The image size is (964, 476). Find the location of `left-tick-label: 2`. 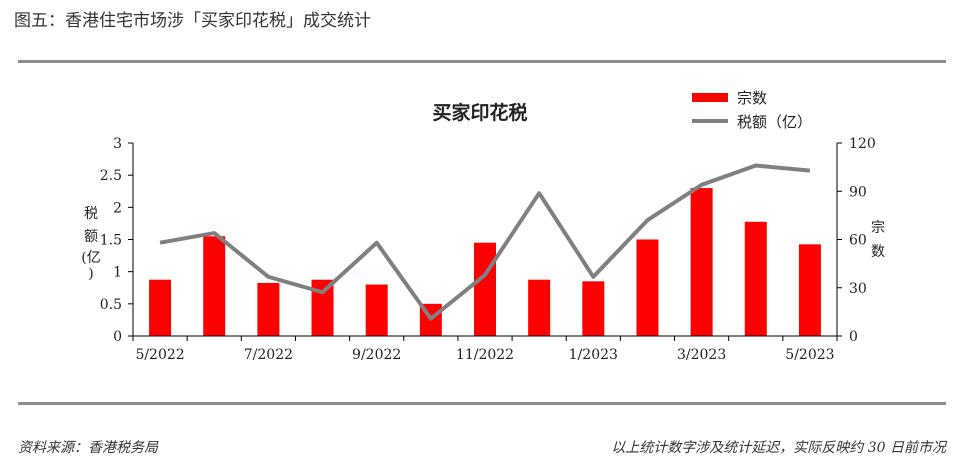

left-tick-label: 2 is located at coordinates (117, 208).